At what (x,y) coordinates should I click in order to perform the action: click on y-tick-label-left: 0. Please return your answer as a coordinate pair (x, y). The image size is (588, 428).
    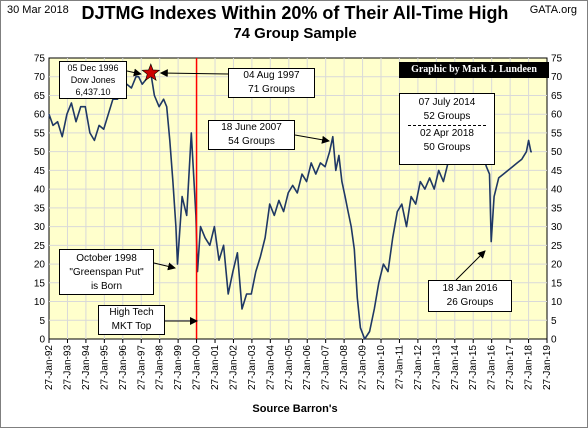
    Looking at the image, I should click on (42, 340).